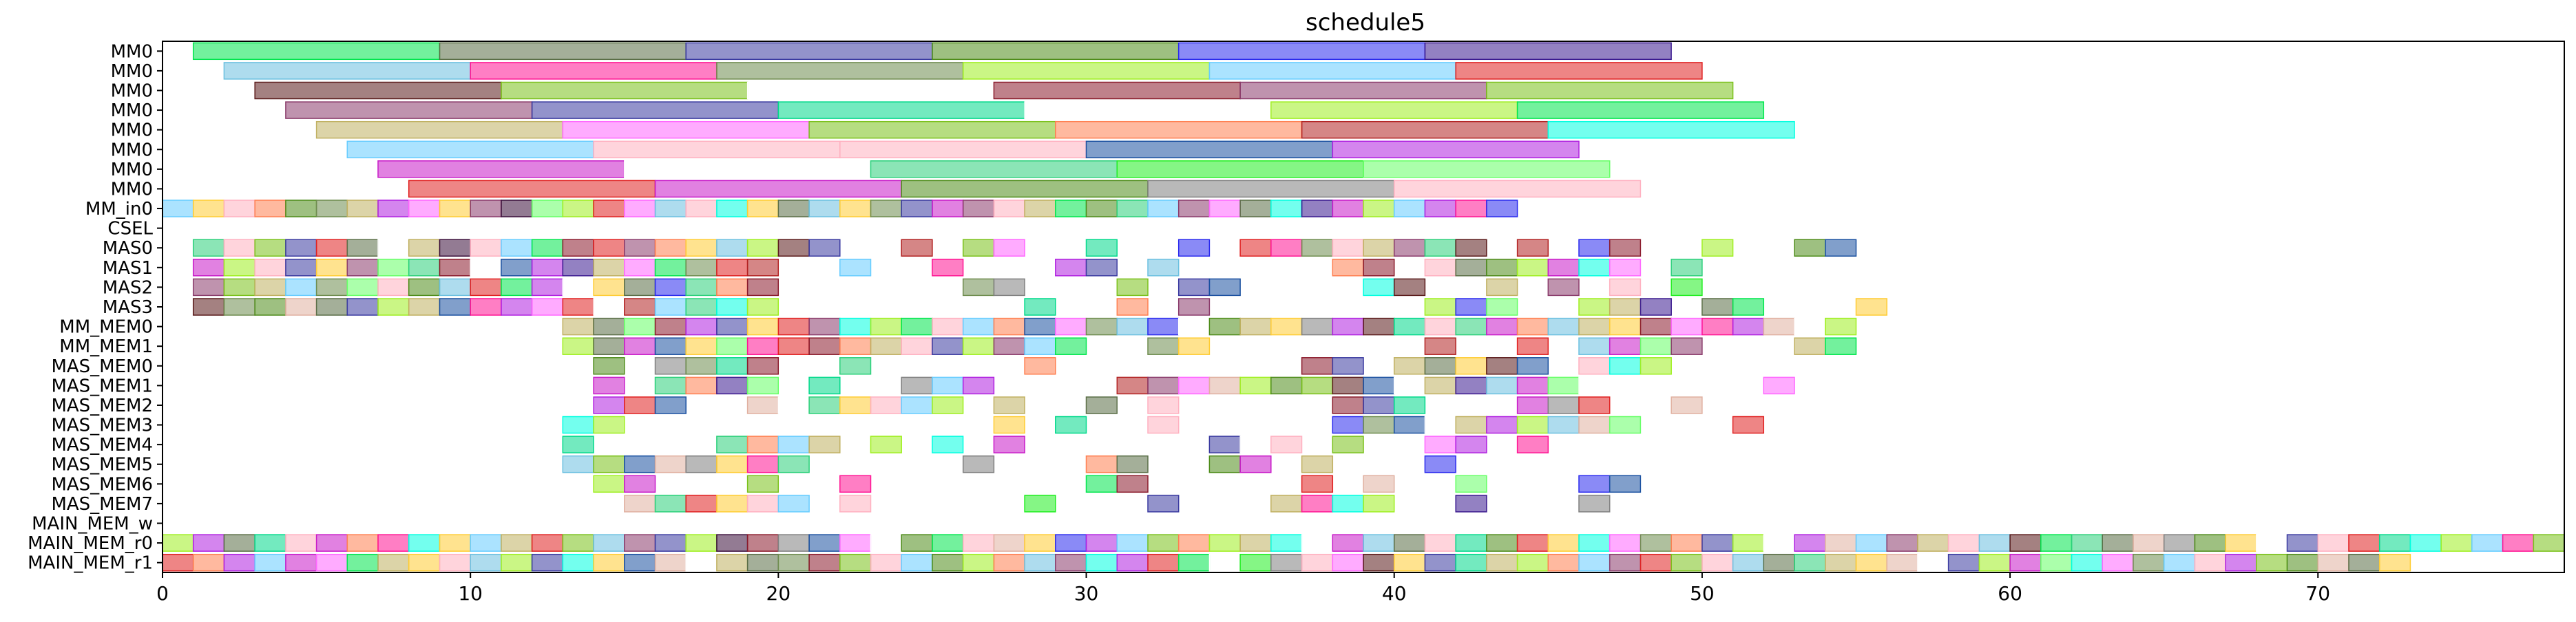 Image resolution: width=2576 pixels, height=622 pixels. I want to click on x-tick-label: 70, so click(2317, 593).